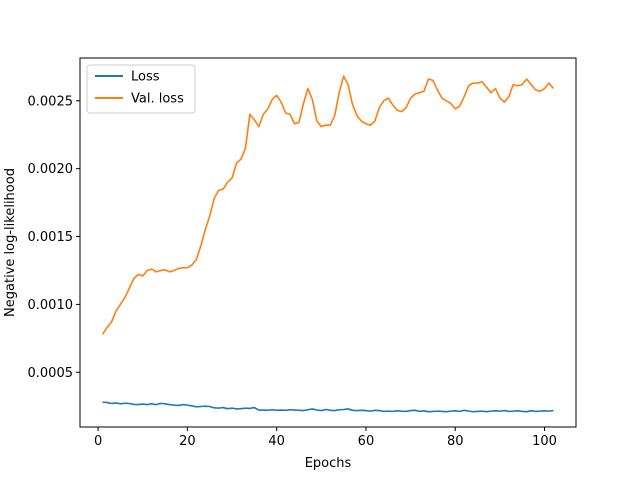  What do you see at coordinates (51, 305) in the screenshot?
I see `y-tick-label: 0.0010` at bounding box center [51, 305].